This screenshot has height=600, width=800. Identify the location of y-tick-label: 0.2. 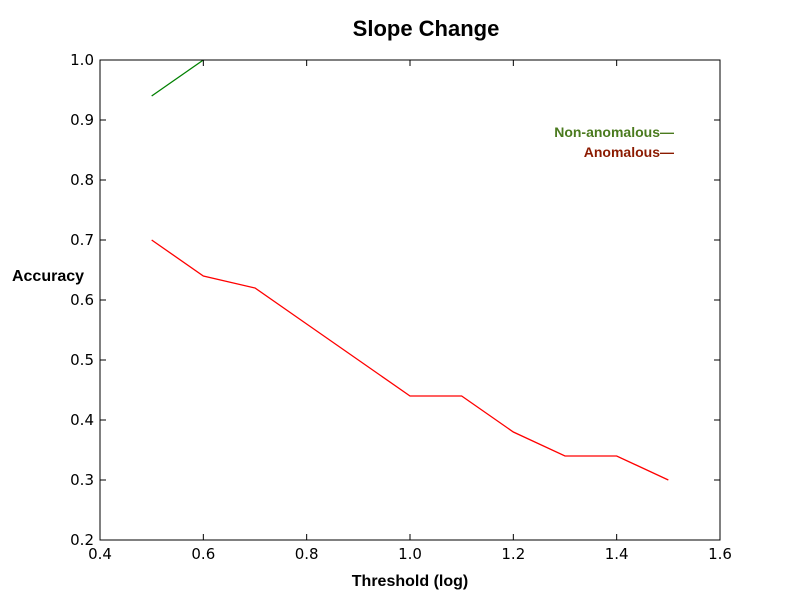
(82, 540).